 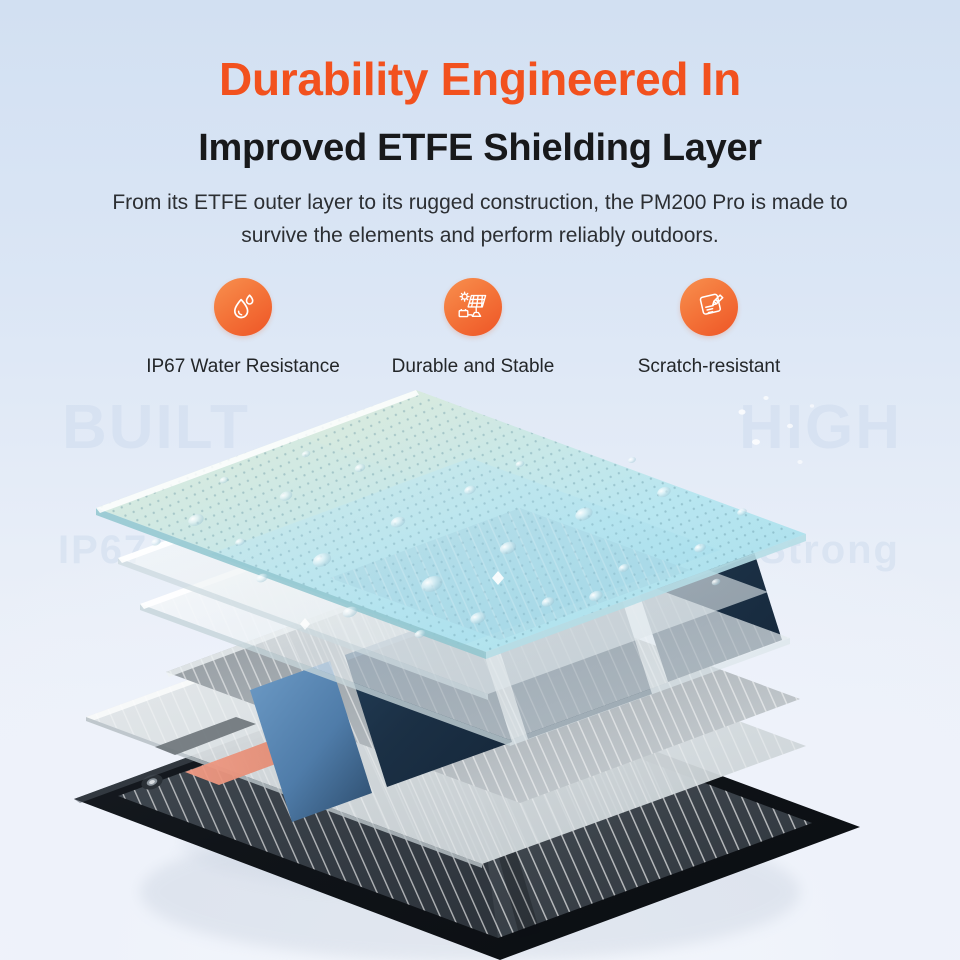 What do you see at coordinates (709, 366) in the screenshot?
I see `feature-label: Scratch-resistant` at bounding box center [709, 366].